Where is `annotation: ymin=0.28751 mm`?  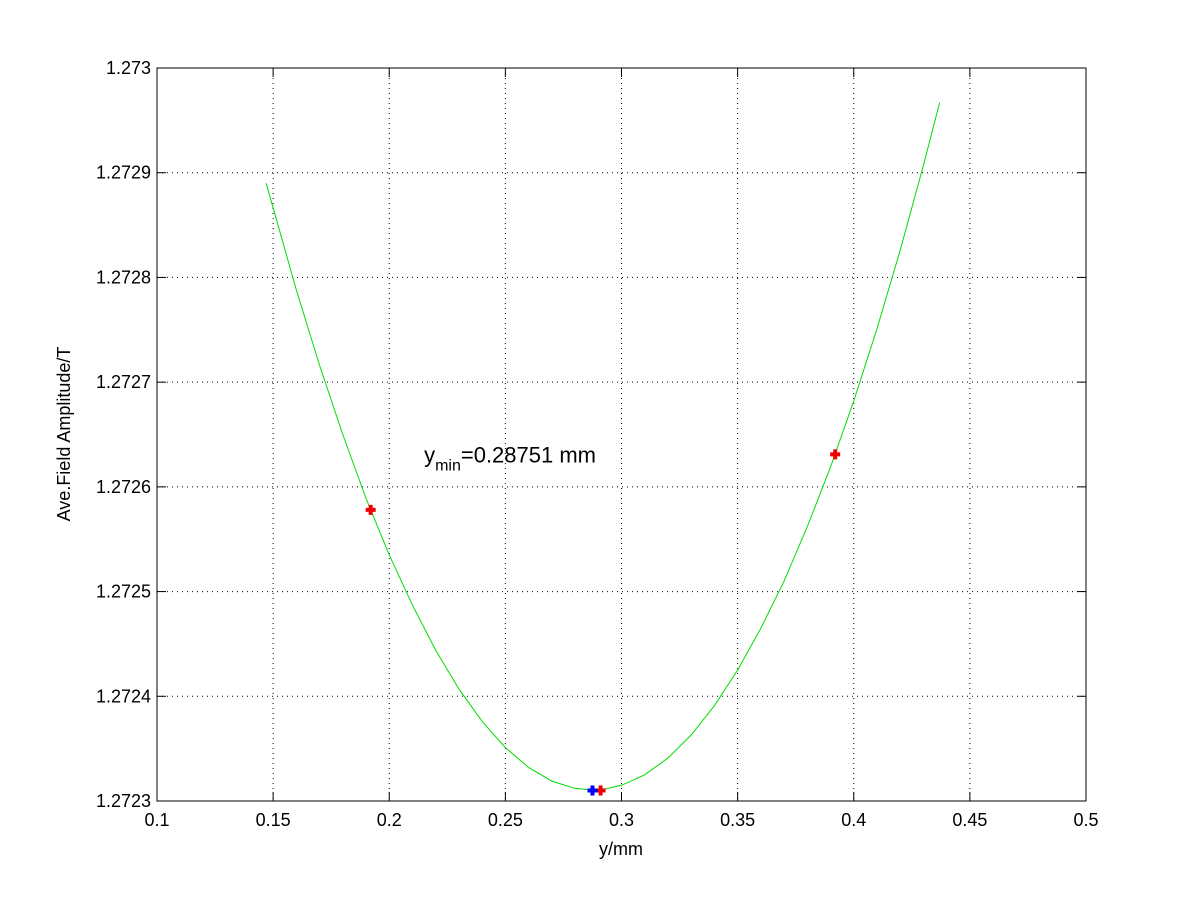 annotation: ymin=0.28751 mm is located at coordinates (510, 458).